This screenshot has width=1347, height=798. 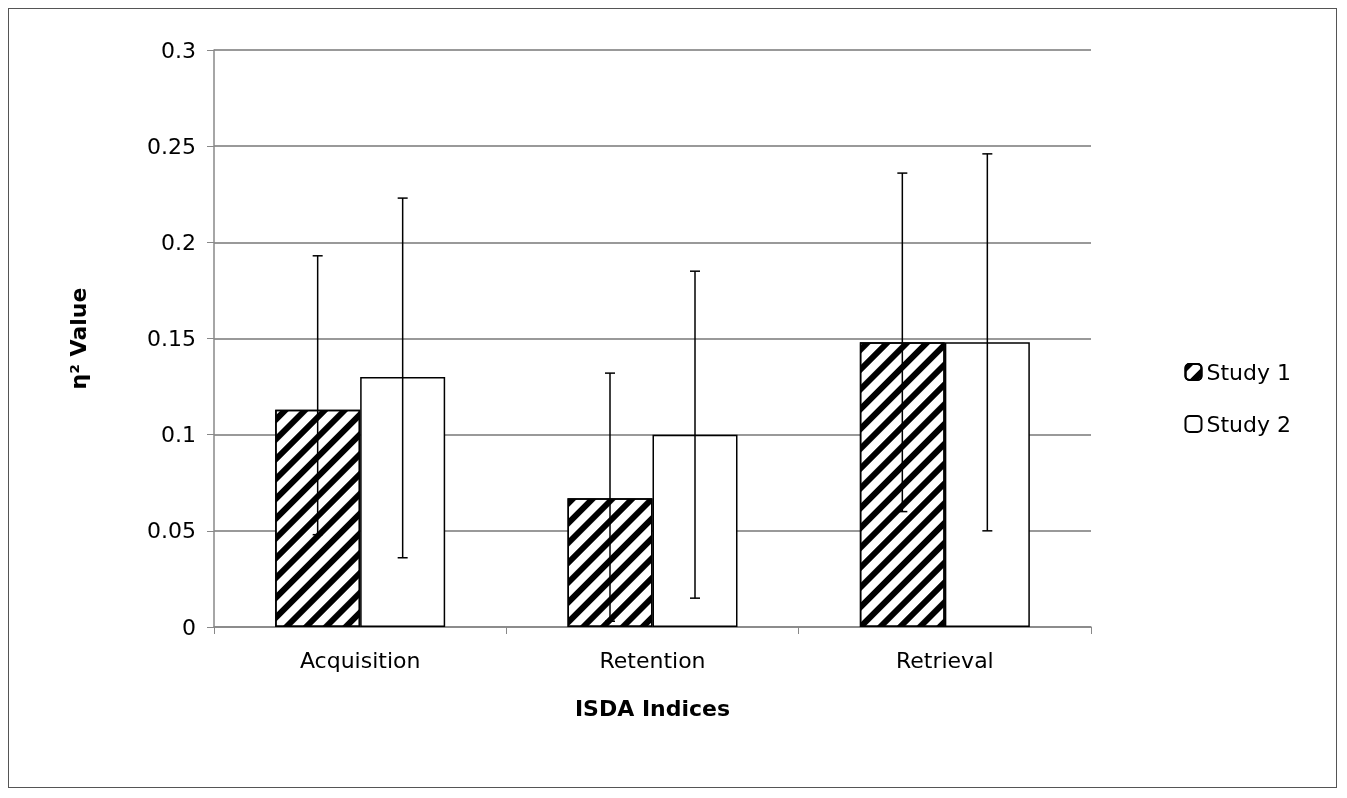 I want to click on x-tick-label: Retention, so click(x=652, y=660).